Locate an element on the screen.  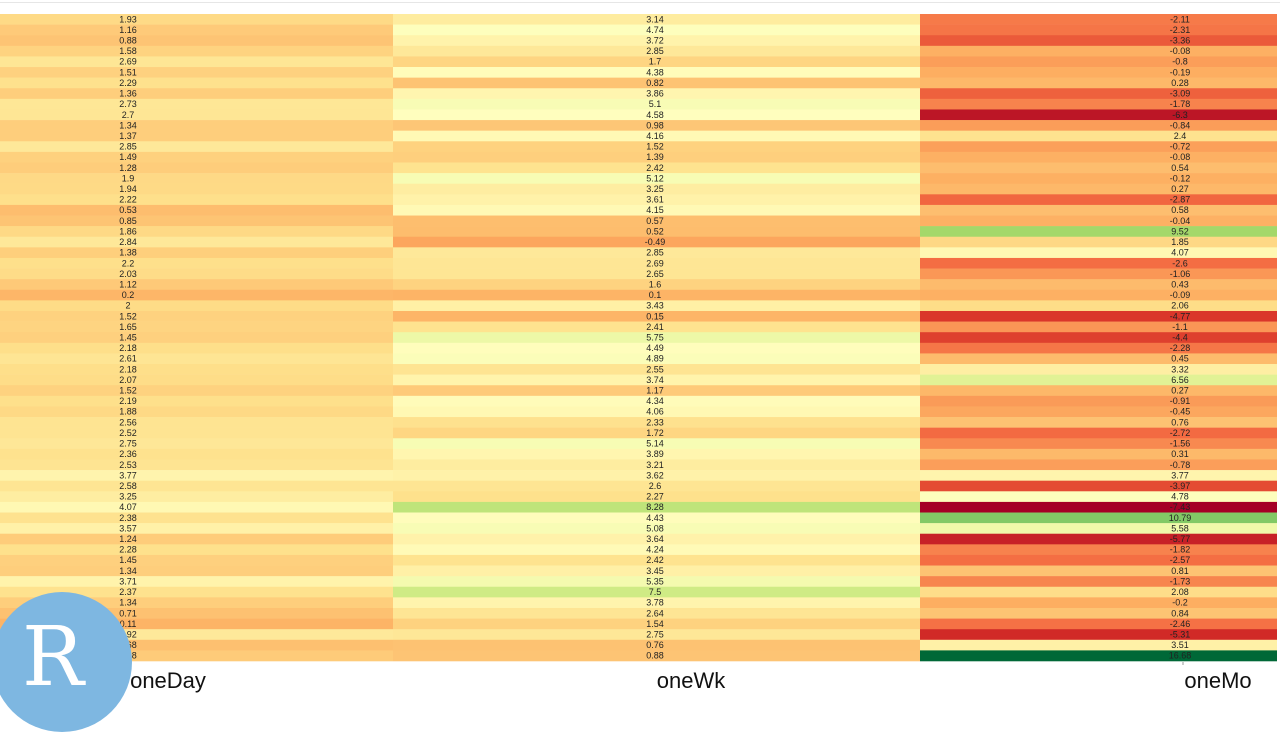
cell-value-label: -1.78 is located at coordinates (1180, 104).